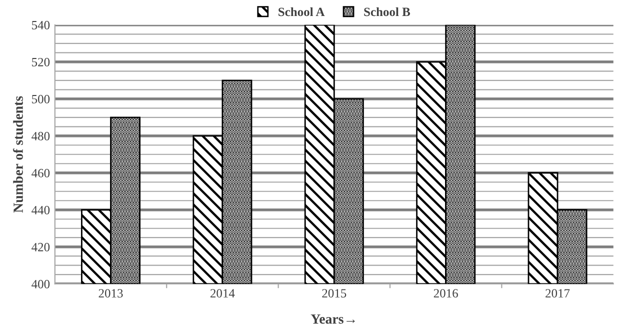  Describe the element at coordinates (387, 11) in the screenshot. I see `legend-label: School B` at that location.